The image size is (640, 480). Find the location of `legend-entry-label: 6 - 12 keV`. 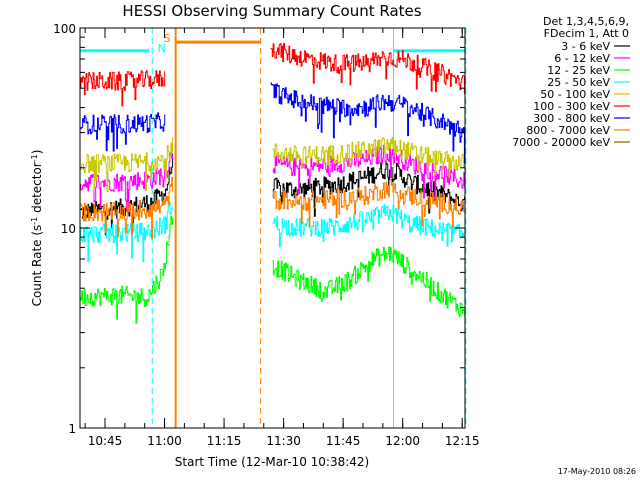

legend-entry-label: 6 - 12 keV is located at coordinates (582, 58).